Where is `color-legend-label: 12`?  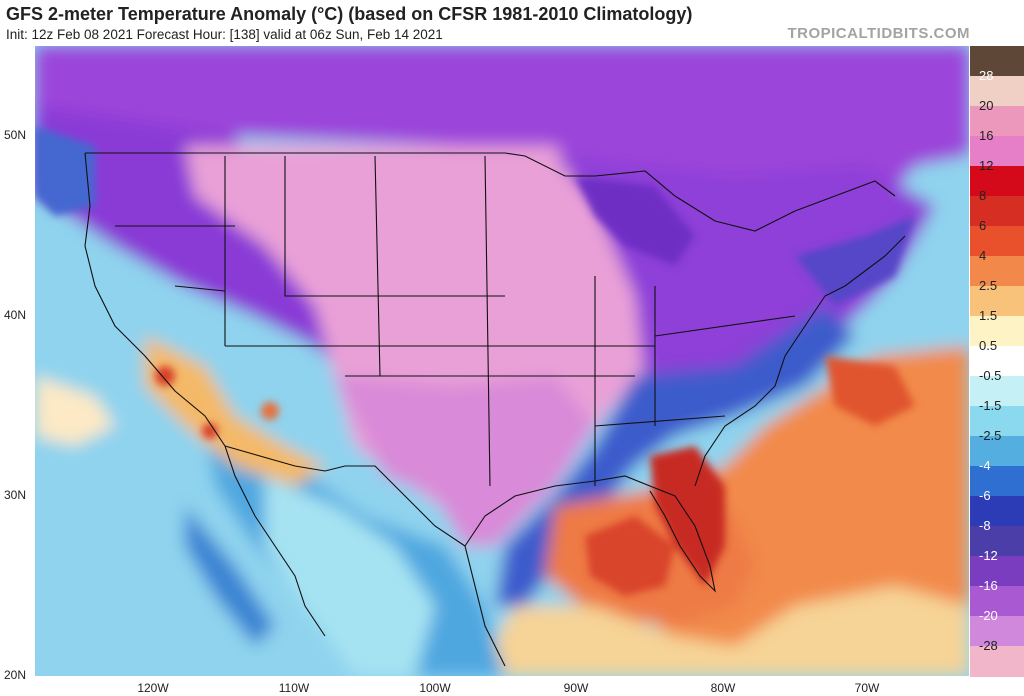 color-legend-label: 12 is located at coordinates (986, 165).